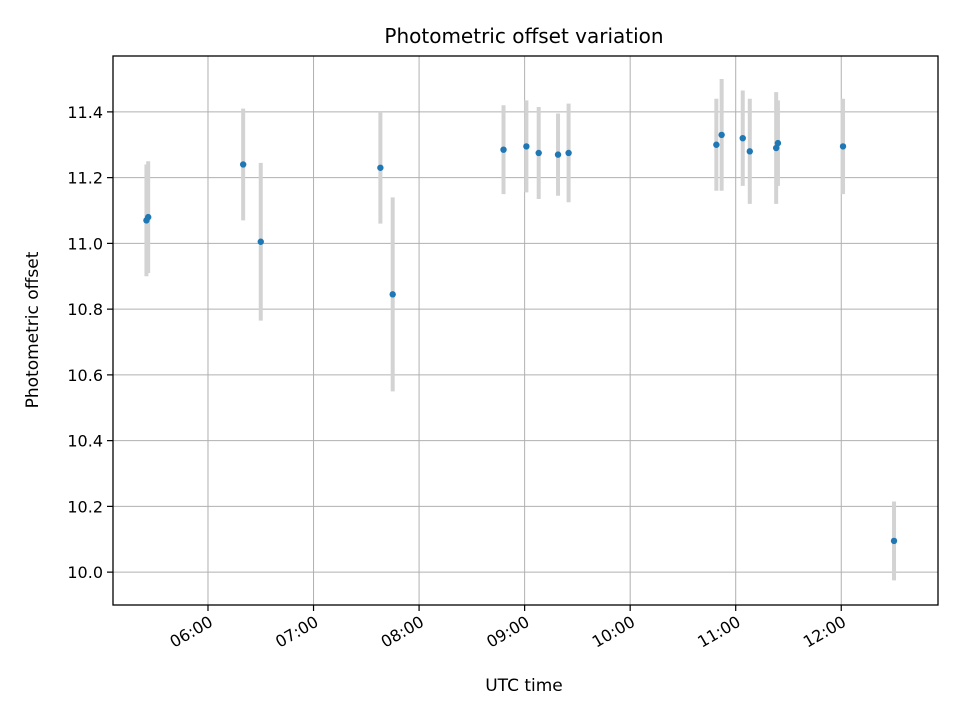 This screenshot has height=720, width=960. I want to click on x-axis-ticks: 06:00 07:00 08:00 09:00 10:00 11:00 12:00, so click(508, 628).